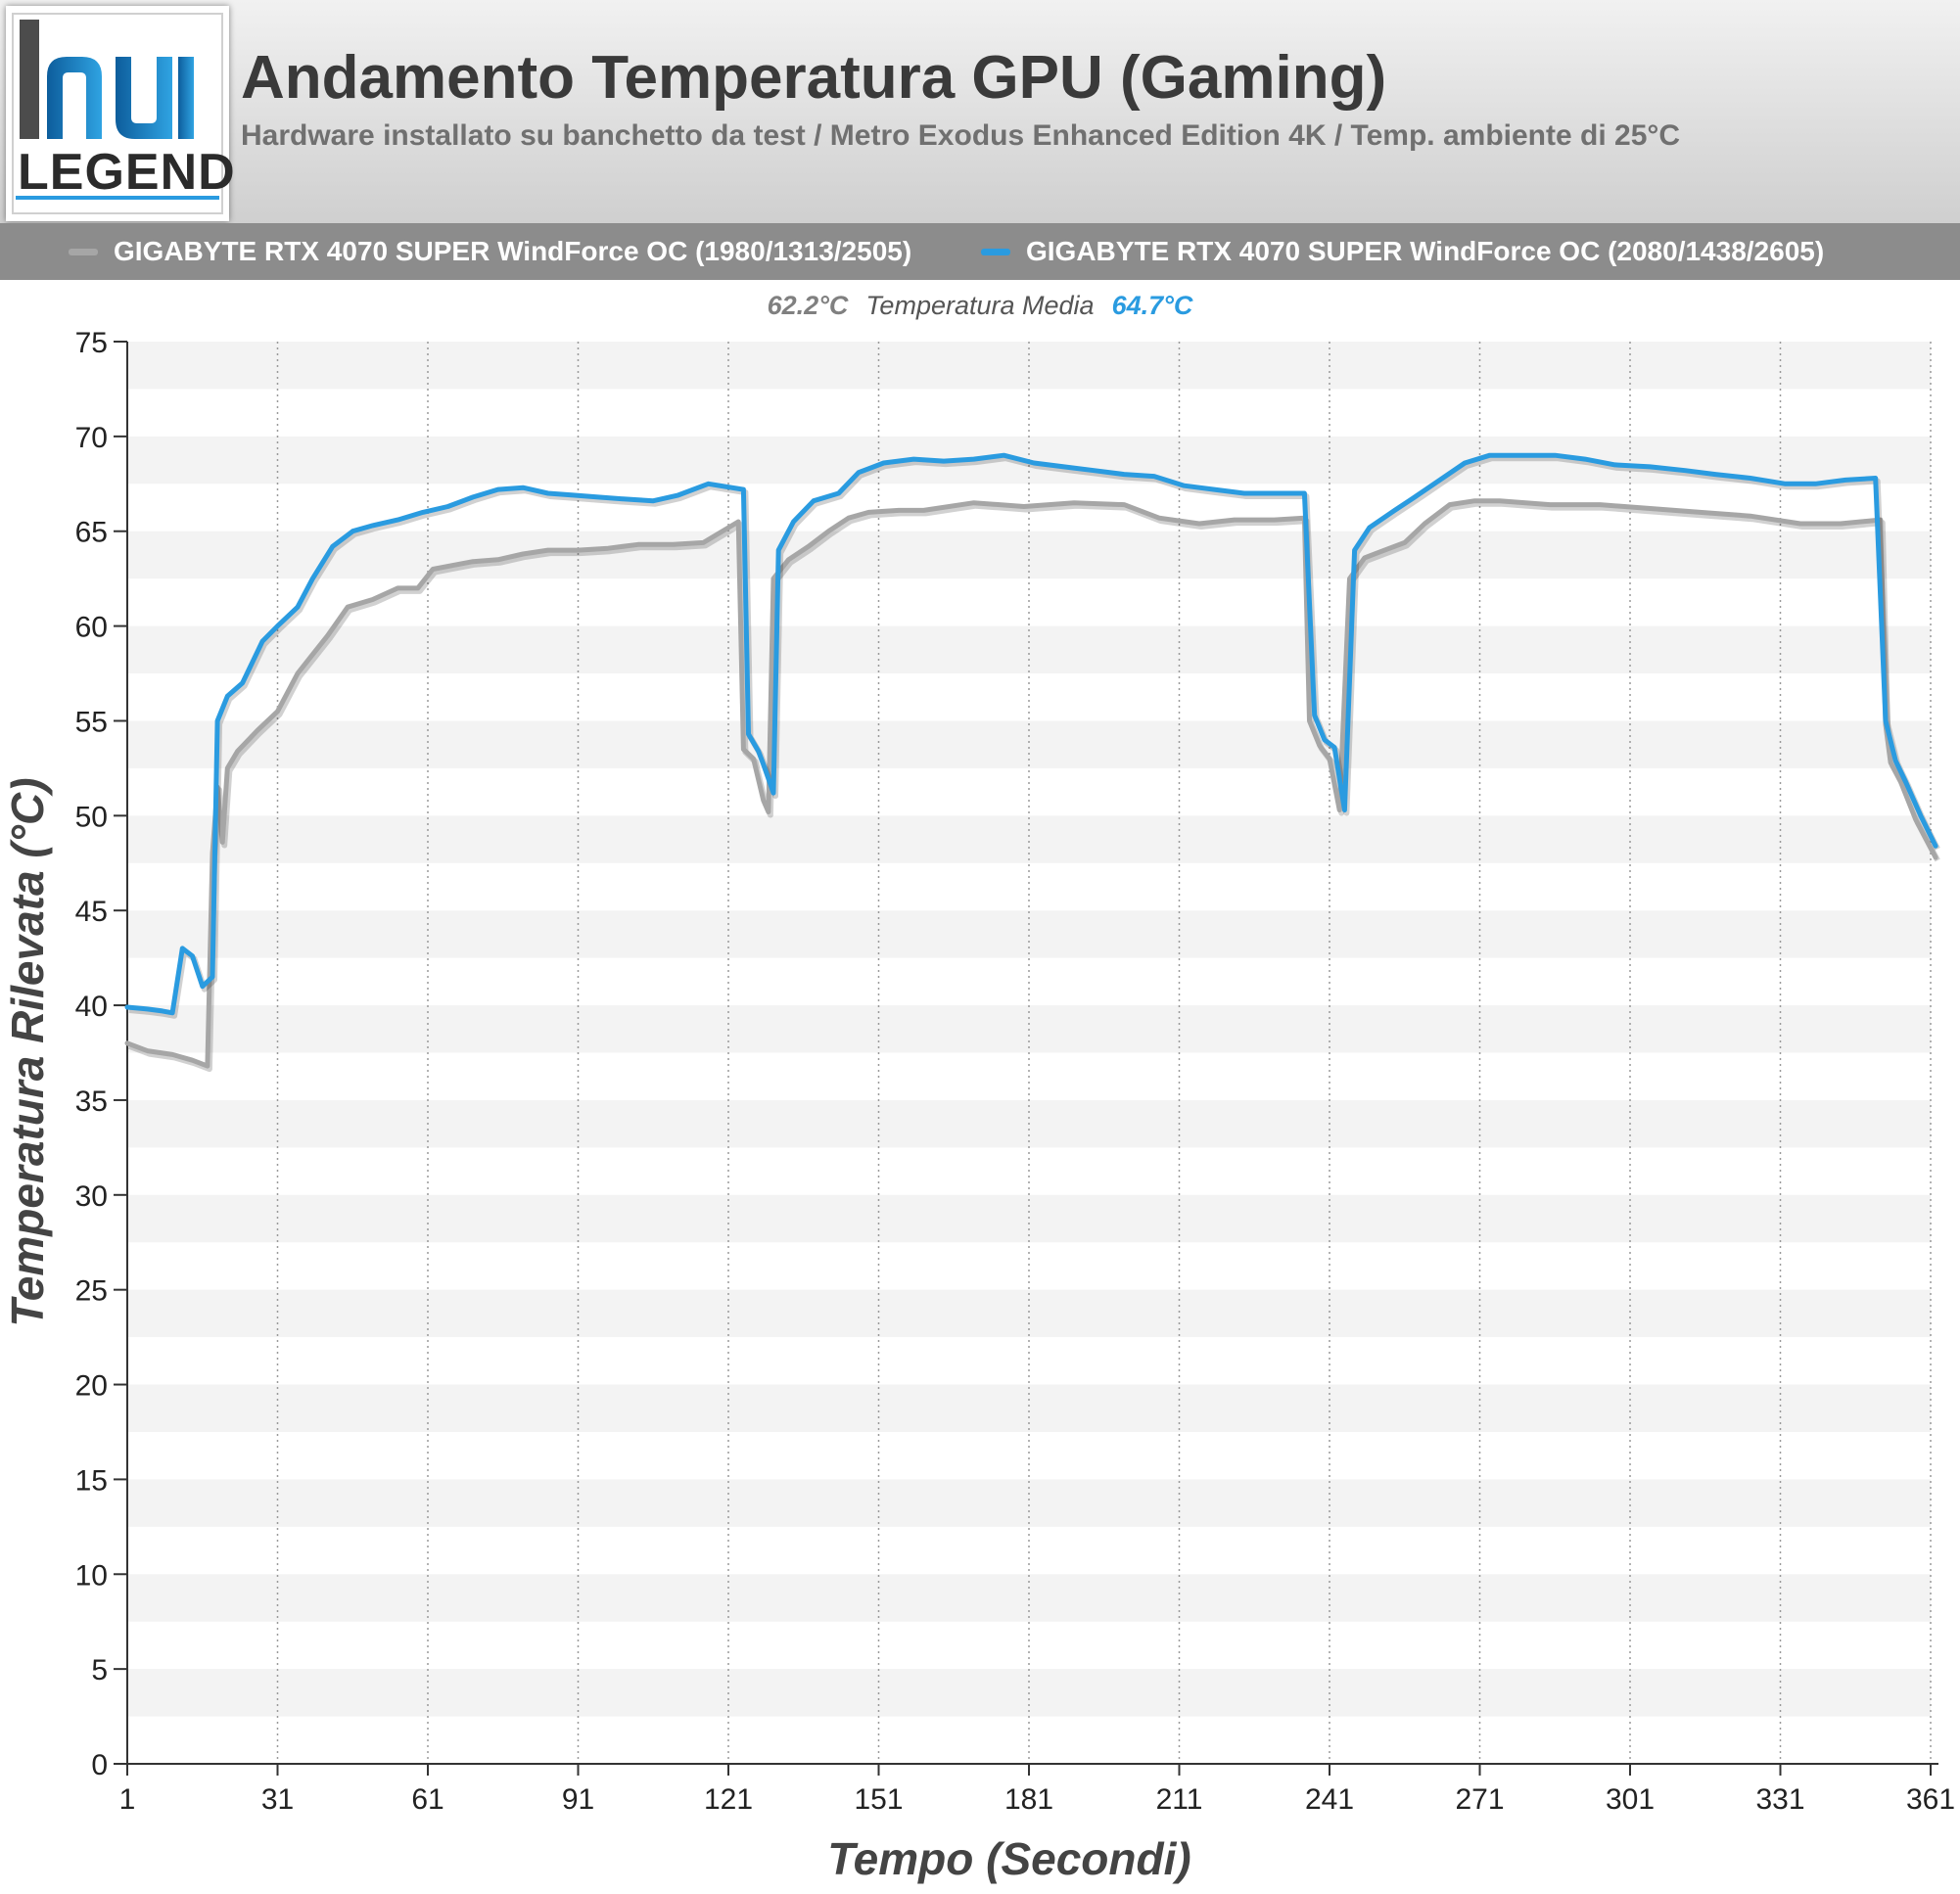  I want to click on x-tick-label: 271, so click(1479, 1799).